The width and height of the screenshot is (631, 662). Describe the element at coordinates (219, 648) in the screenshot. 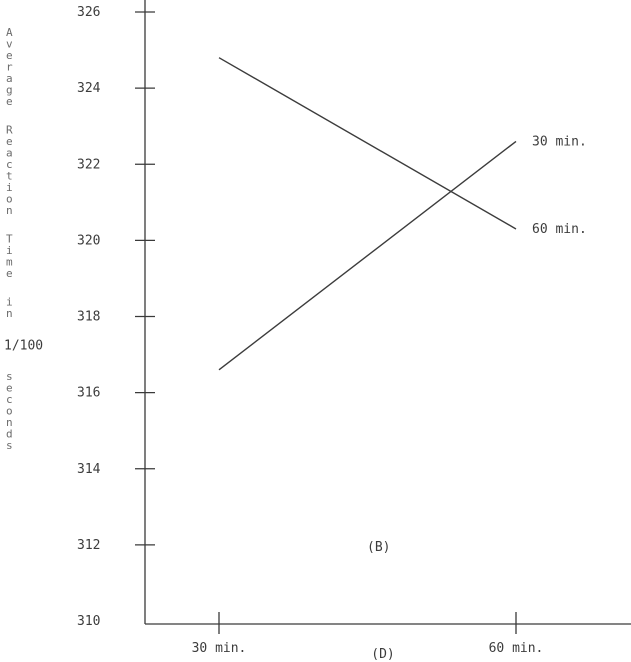

I see `x-tick-label: 30 min.` at that location.